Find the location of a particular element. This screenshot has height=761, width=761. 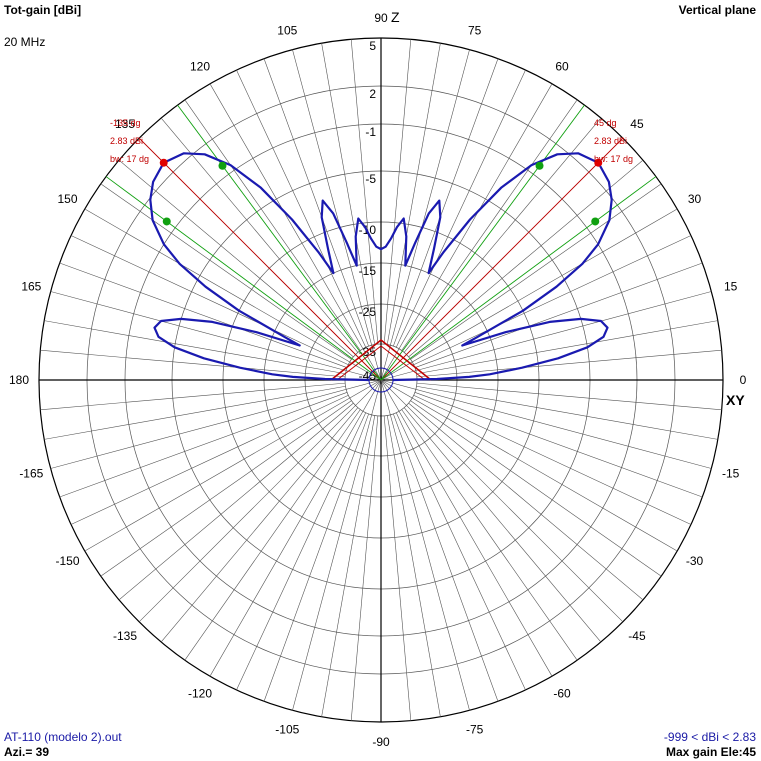

azimuth-label: Azi.= 39 is located at coordinates (27, 752).